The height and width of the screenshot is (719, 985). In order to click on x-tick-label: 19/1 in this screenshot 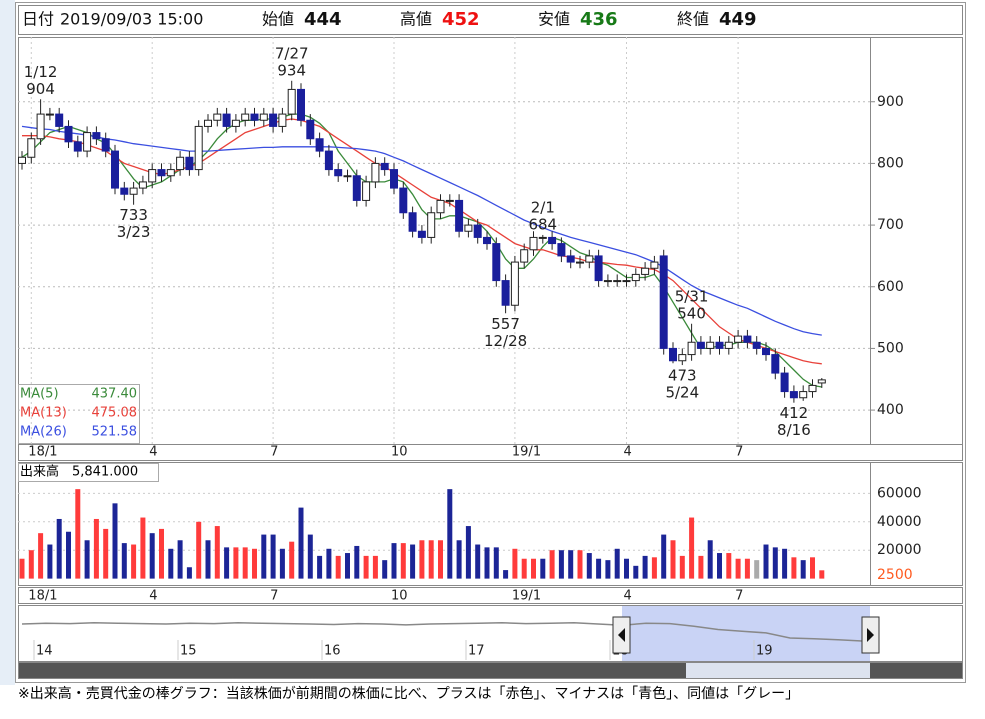, I will do `click(526, 452)`.